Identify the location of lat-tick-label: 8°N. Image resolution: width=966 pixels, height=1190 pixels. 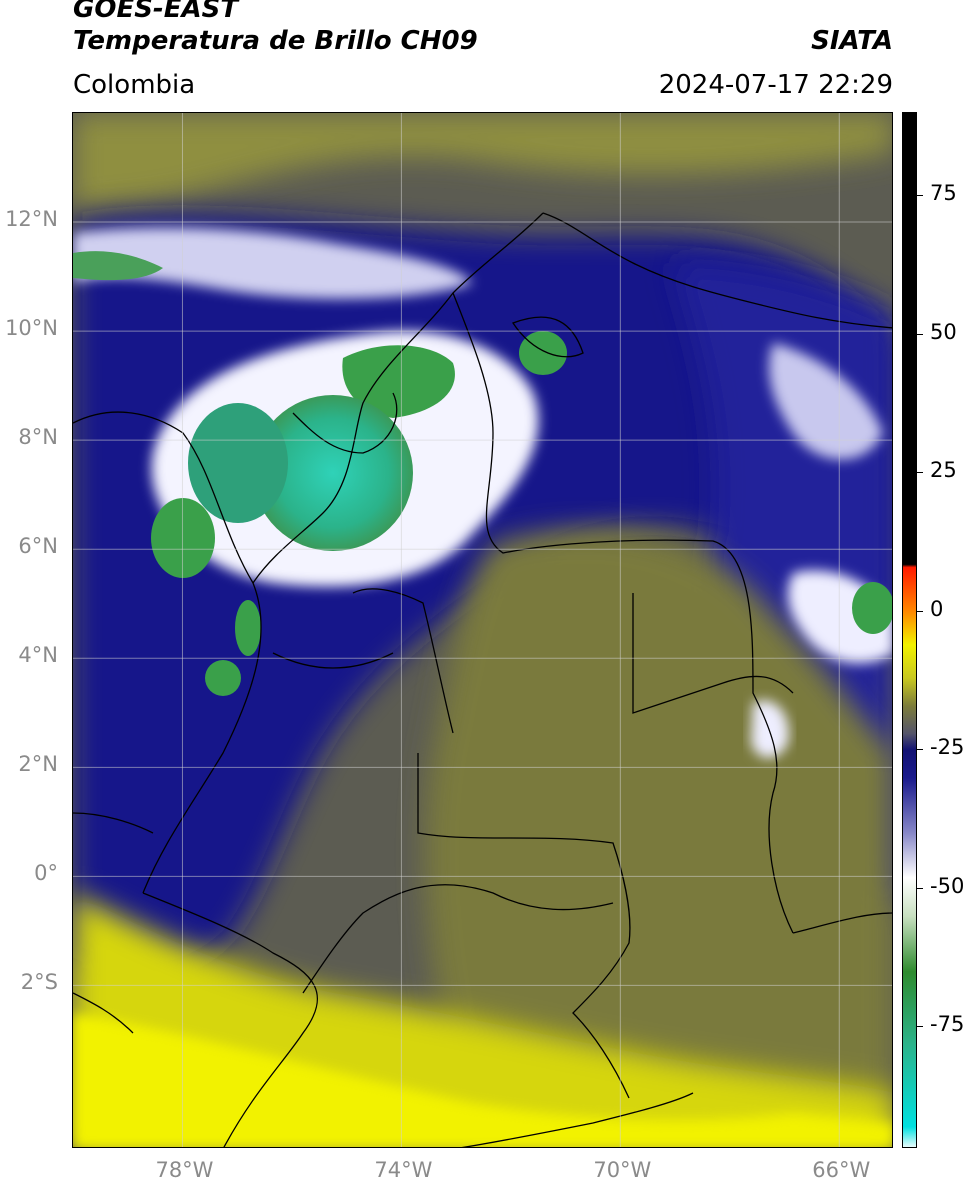
(38, 437).